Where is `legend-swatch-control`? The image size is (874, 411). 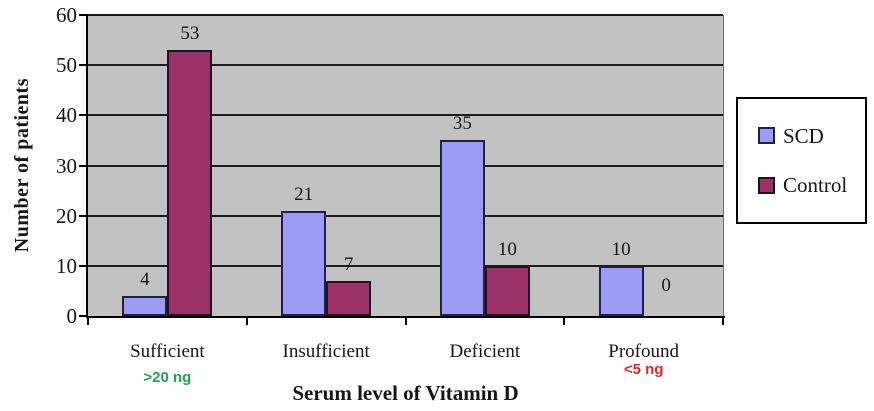
legend-swatch-control is located at coordinates (766, 185).